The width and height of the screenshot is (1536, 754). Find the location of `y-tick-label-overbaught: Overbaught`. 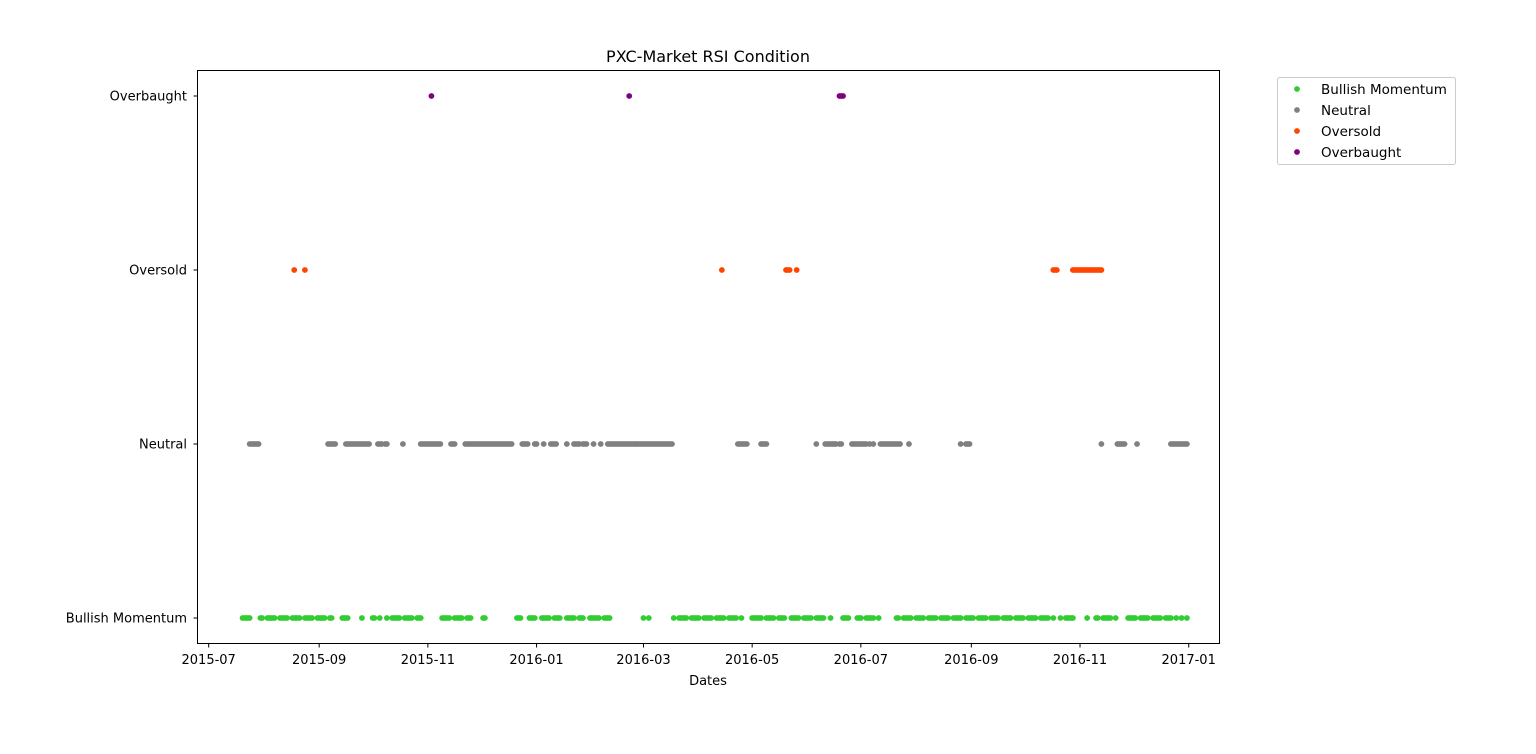

y-tick-label-overbaught: Overbaught is located at coordinates (148, 97).